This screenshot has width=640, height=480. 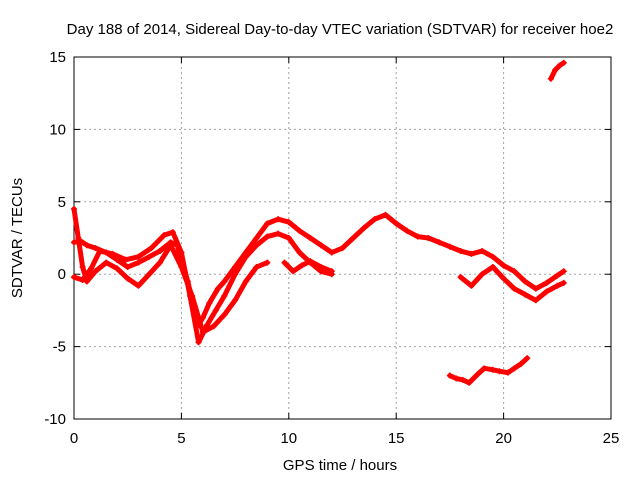 I want to click on x-axis-label: GPS time / hours, so click(x=340, y=465).